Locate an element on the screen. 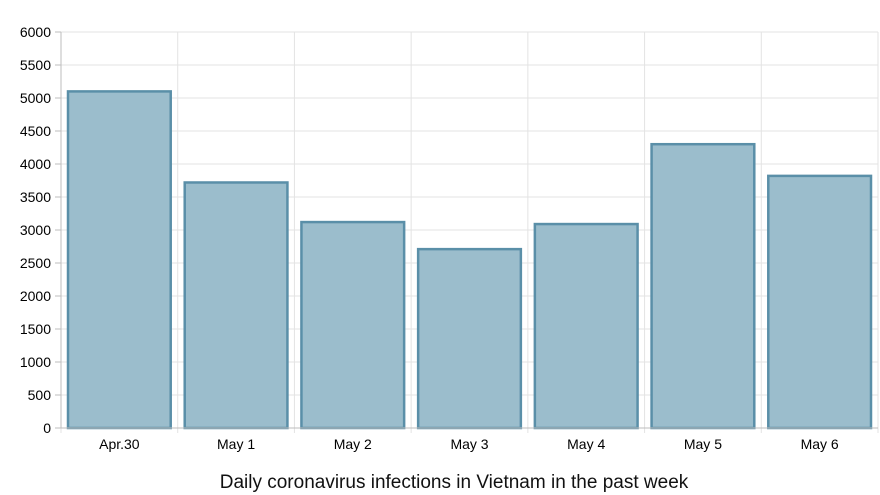  x-axis-ticks: Apr.30 May 1 May 2 May 3 May 4 May 5 May 6 is located at coordinates (469, 444).